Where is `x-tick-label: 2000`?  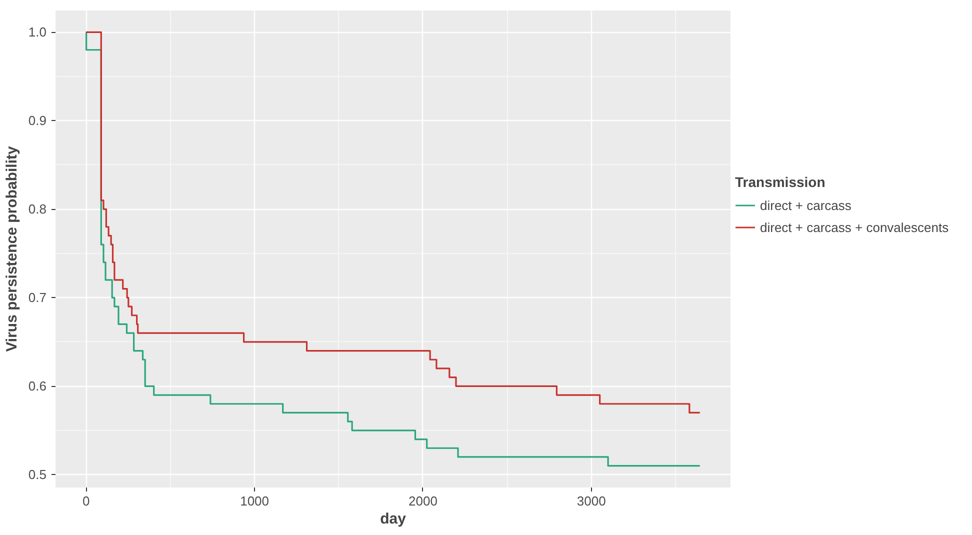
x-tick-label: 2000 is located at coordinates (423, 501).